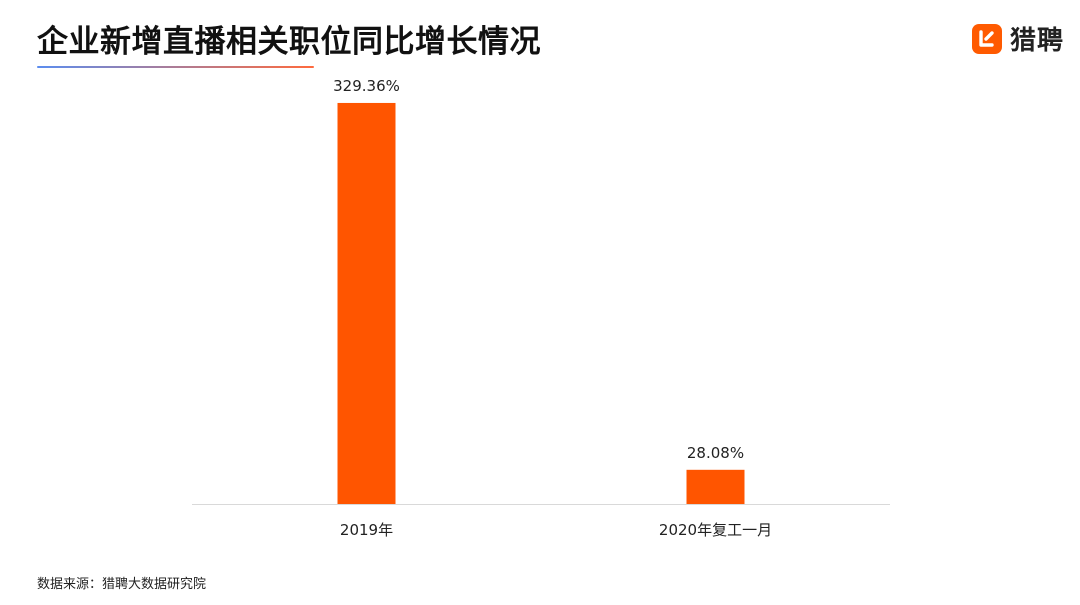 Image resolution: width=1080 pixels, height=605 pixels. Describe the element at coordinates (289, 42) in the screenshot. I see `chart-title: 企业新增直播相关职位同比增长情况` at that location.